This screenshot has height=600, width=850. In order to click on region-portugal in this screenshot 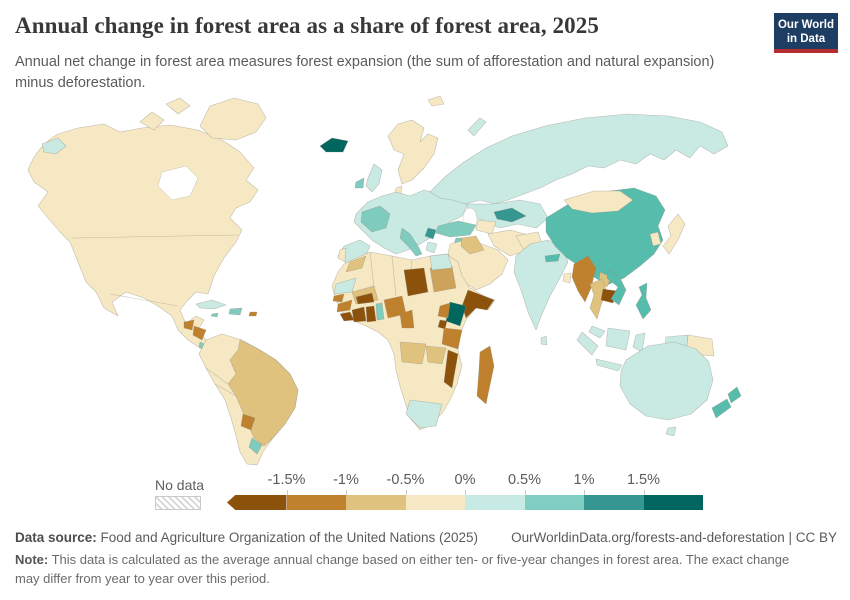, I will do `click(342, 255)`.